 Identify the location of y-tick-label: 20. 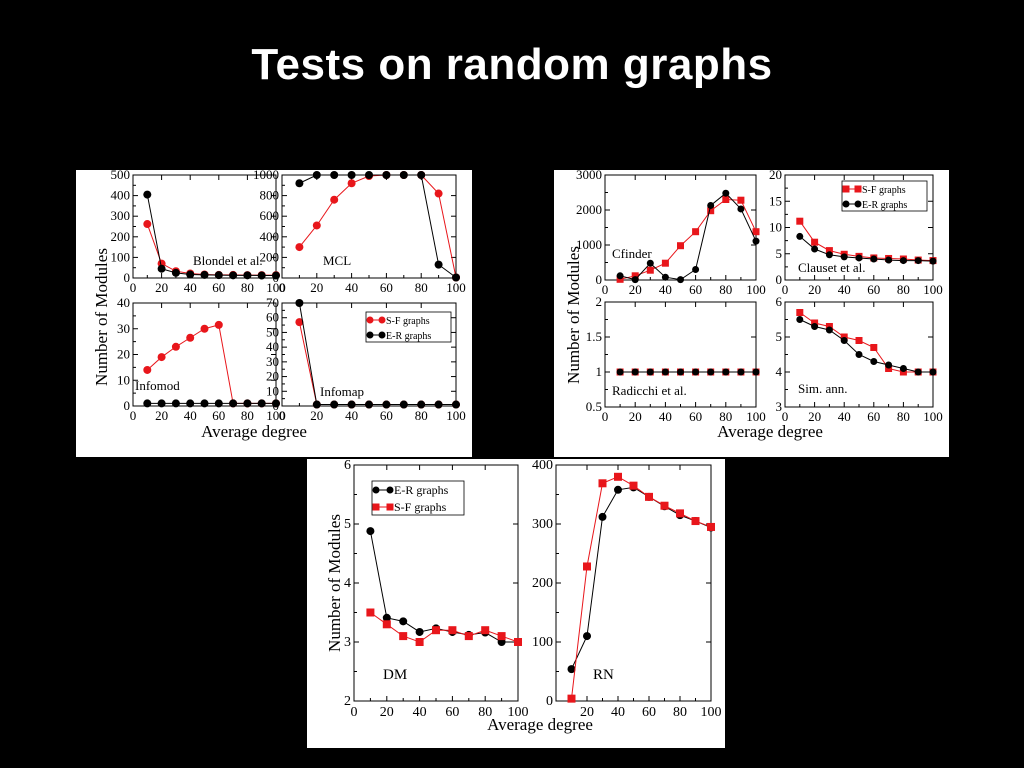
(123, 354).